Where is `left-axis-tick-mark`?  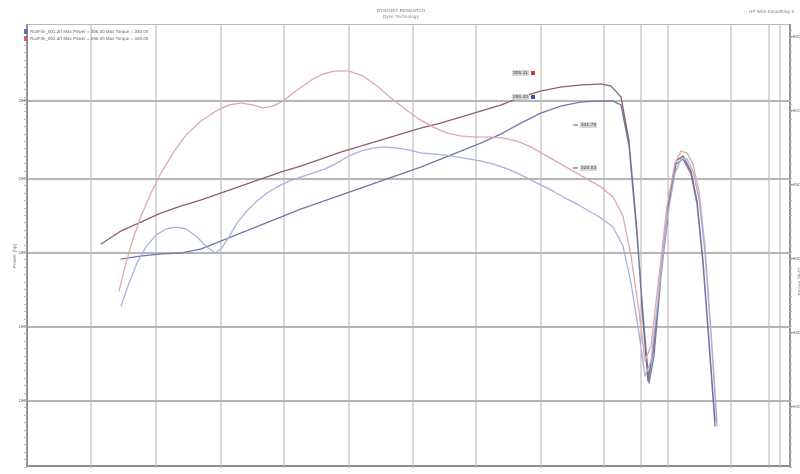
left-axis-tick-mark is located at coordinates (24, 100).